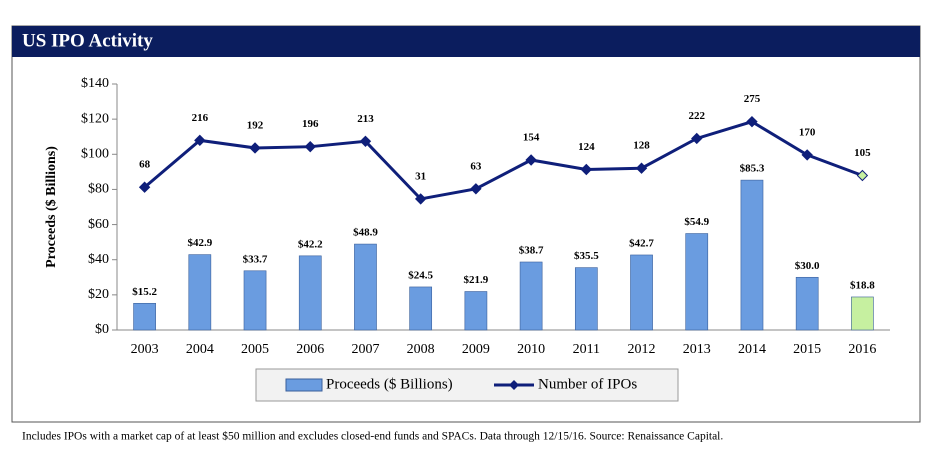 This screenshot has width=932, height=475. Describe the element at coordinates (102, 329) in the screenshot. I see `y-tick-label: $0` at that location.